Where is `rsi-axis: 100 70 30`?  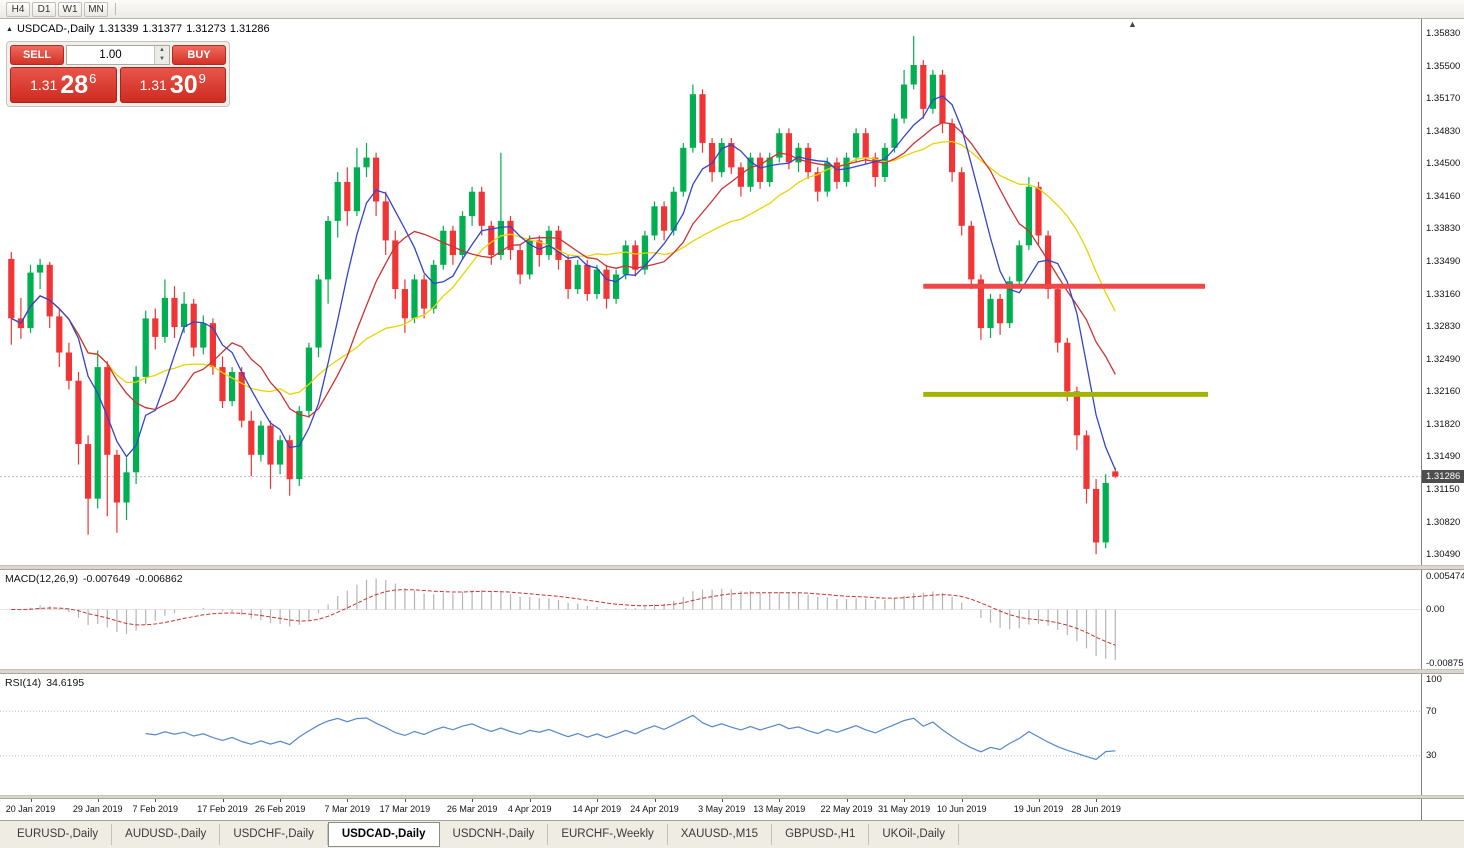 rsi-axis: 100 70 30 is located at coordinates (1442, 734).